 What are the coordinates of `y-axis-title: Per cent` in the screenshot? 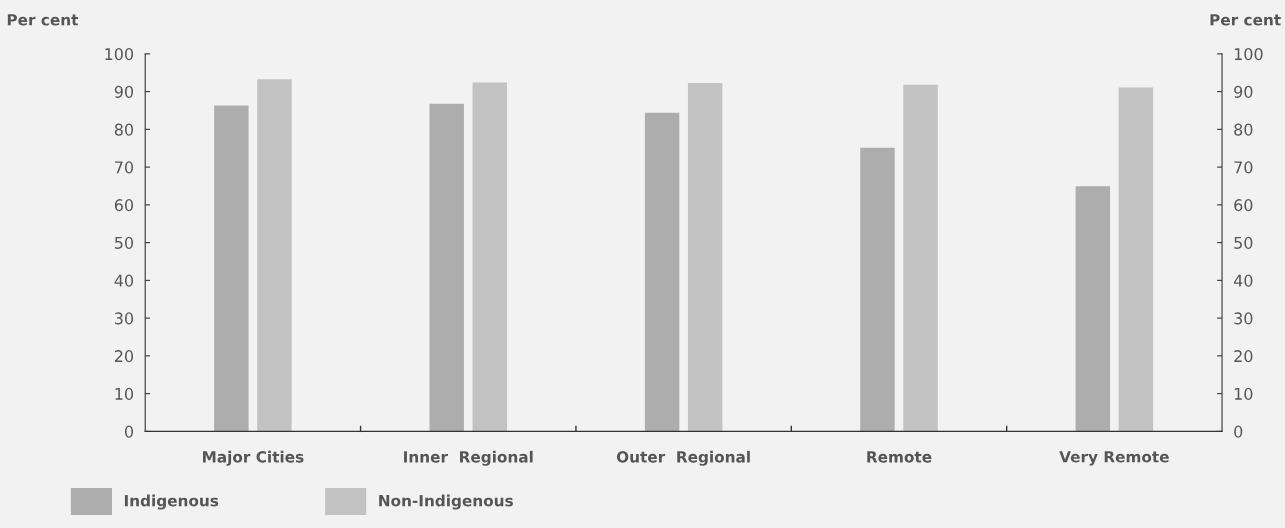 It's located at (43, 20).